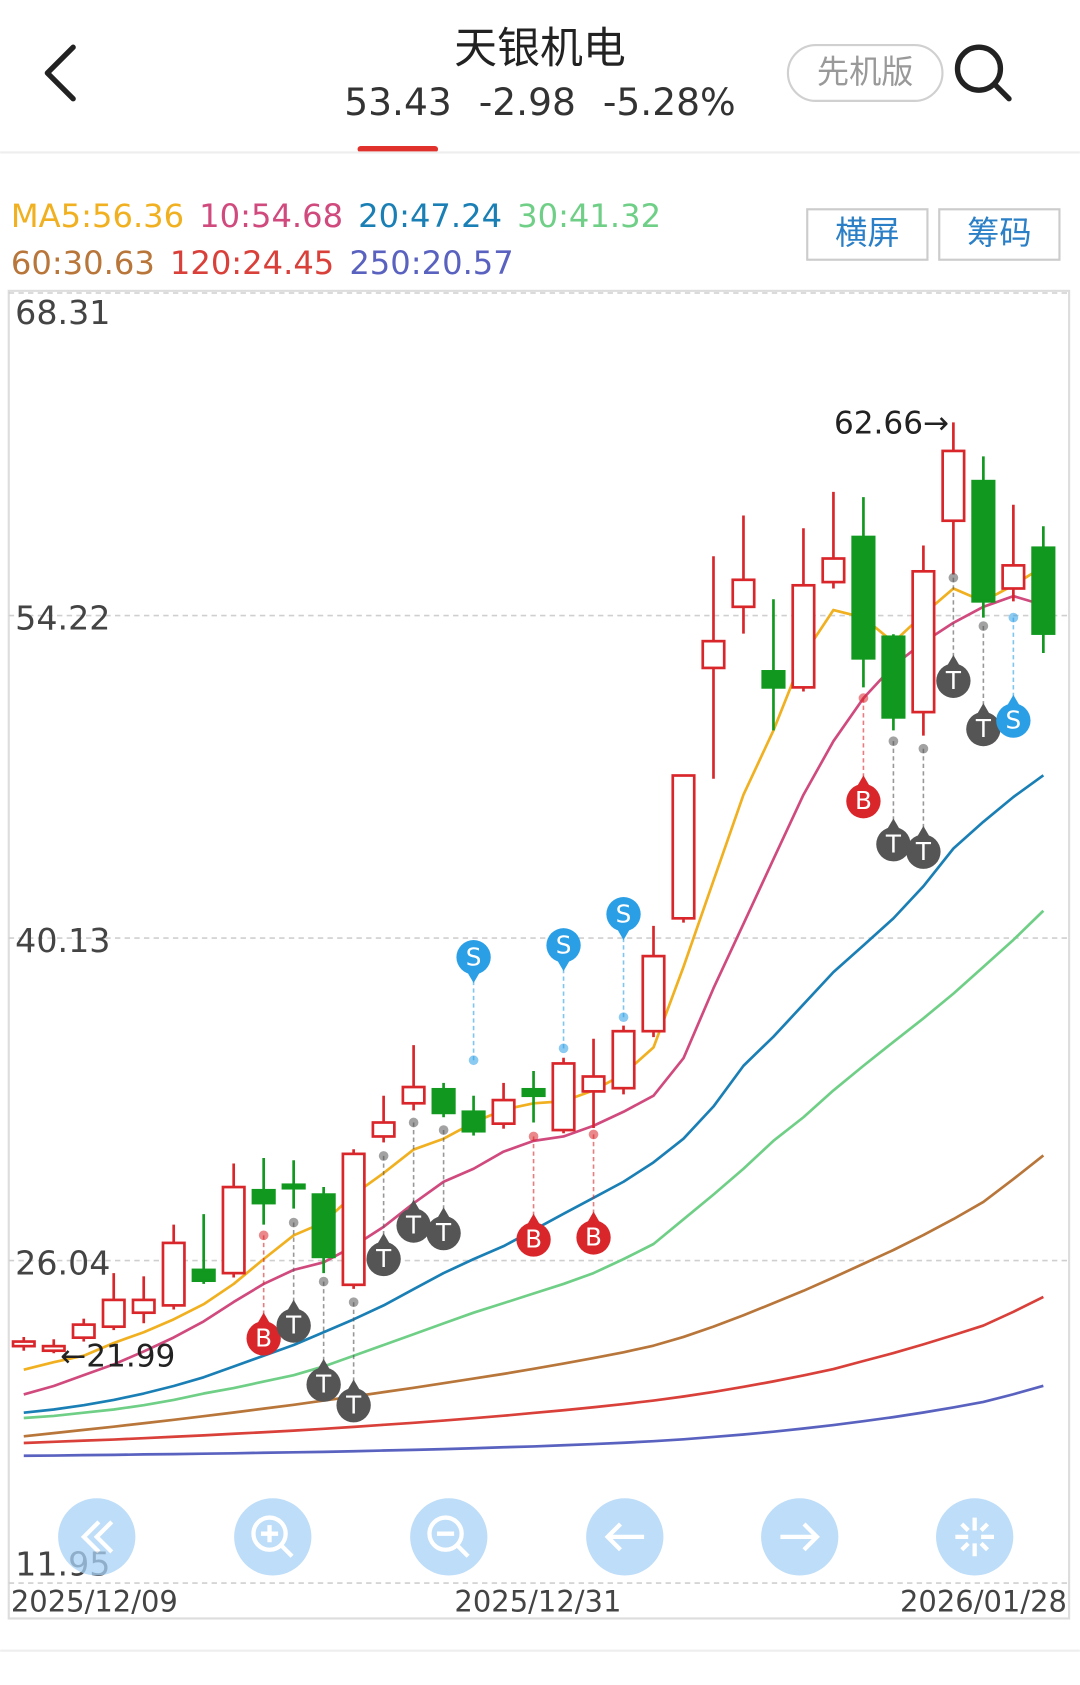 The width and height of the screenshot is (1080, 1685). What do you see at coordinates (979, 68) in the screenshot?
I see `search-icon` at bounding box center [979, 68].